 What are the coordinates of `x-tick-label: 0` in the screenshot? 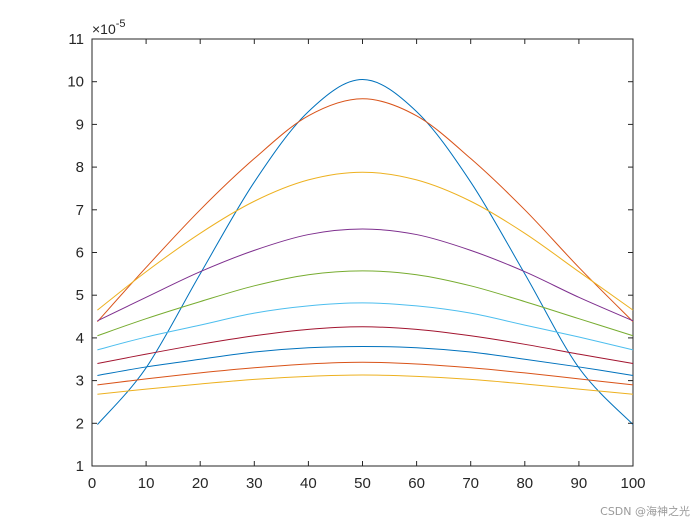 It's located at (92, 483).